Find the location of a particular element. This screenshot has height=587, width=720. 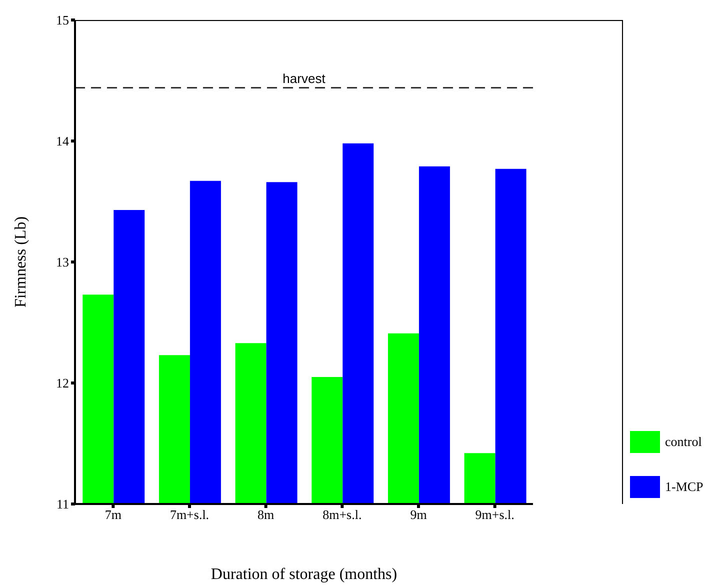

x-tick-label: 9m+s.l. is located at coordinates (494, 514).